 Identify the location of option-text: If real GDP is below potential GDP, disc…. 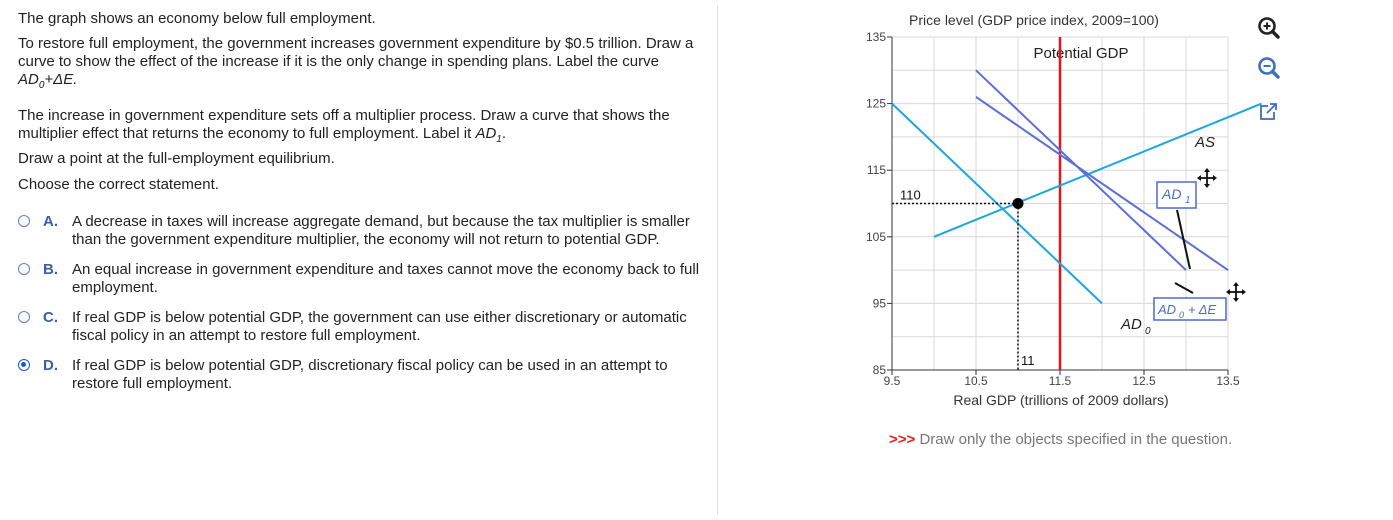
(370, 374).